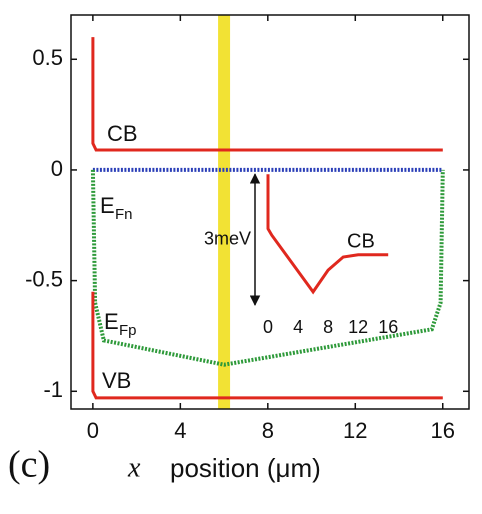 Image resolution: width=482 pixels, height=514 pixels. Describe the element at coordinates (224, 212) in the screenshot. I see `highlight-band` at that location.